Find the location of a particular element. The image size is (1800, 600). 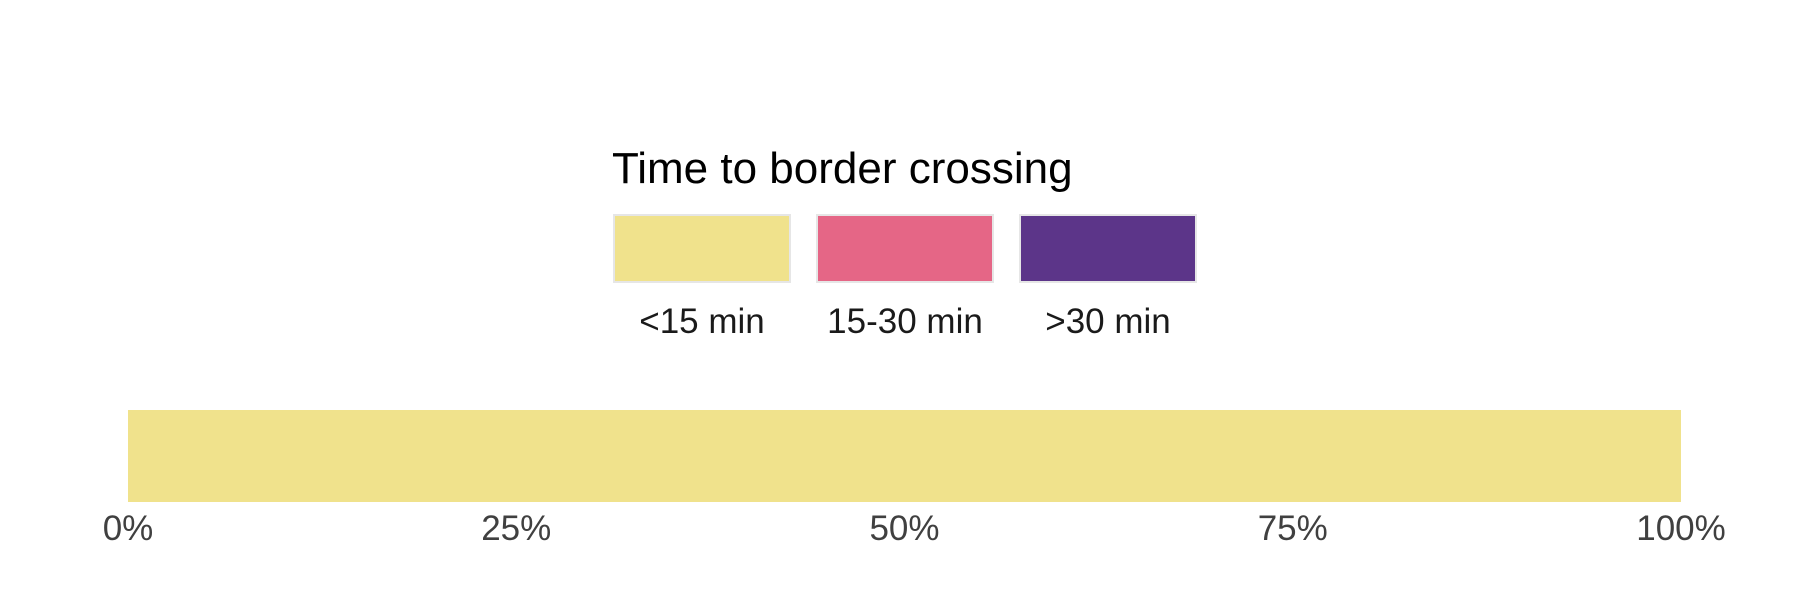

legend-swatch-lt-15-min is located at coordinates (702, 248).